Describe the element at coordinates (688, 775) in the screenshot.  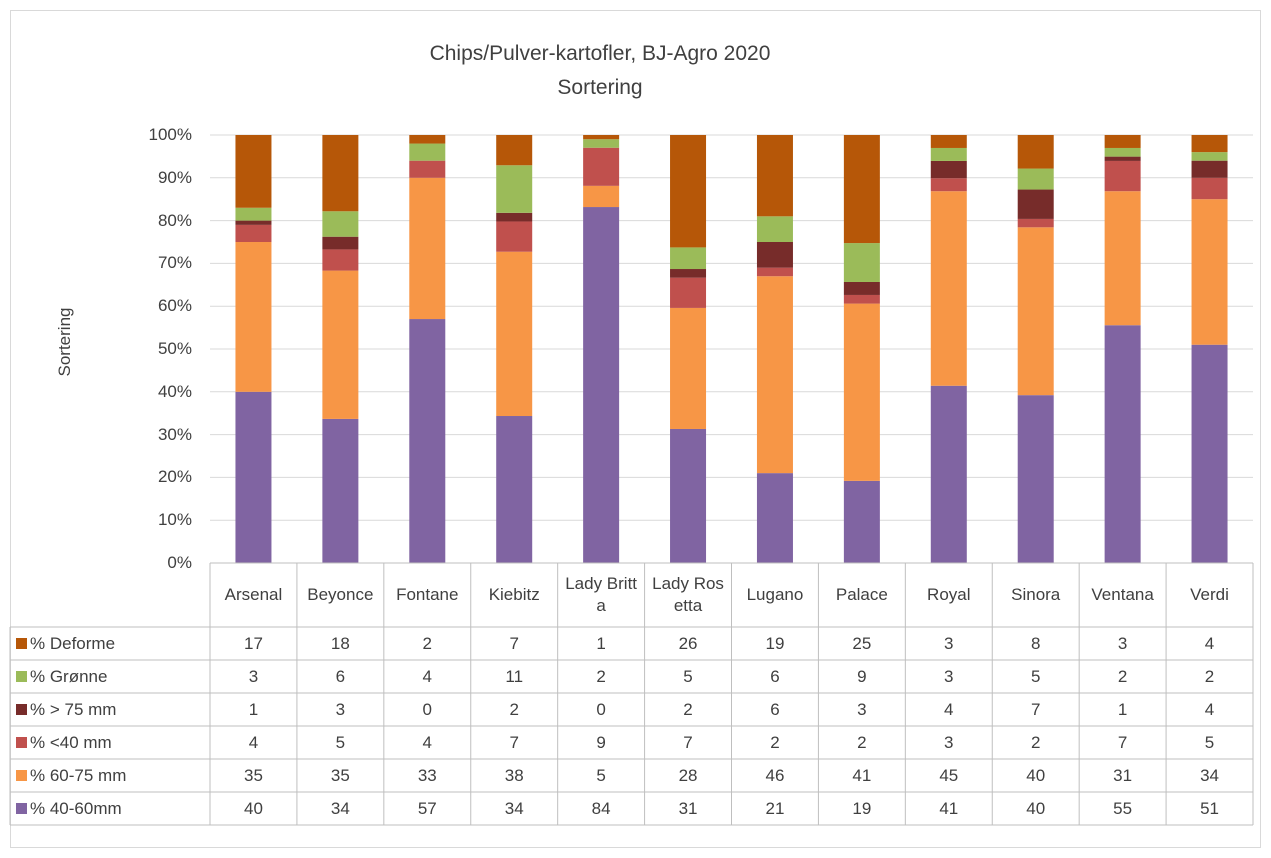
I see `table-value: 28` at that location.